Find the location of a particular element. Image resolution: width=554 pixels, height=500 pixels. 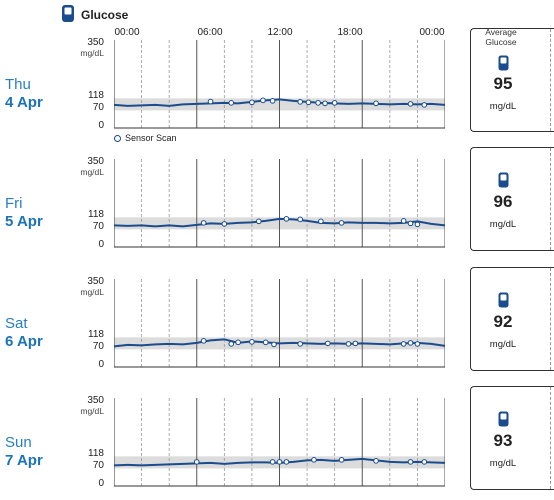

time-label-0600: 06:00 is located at coordinates (210, 32).